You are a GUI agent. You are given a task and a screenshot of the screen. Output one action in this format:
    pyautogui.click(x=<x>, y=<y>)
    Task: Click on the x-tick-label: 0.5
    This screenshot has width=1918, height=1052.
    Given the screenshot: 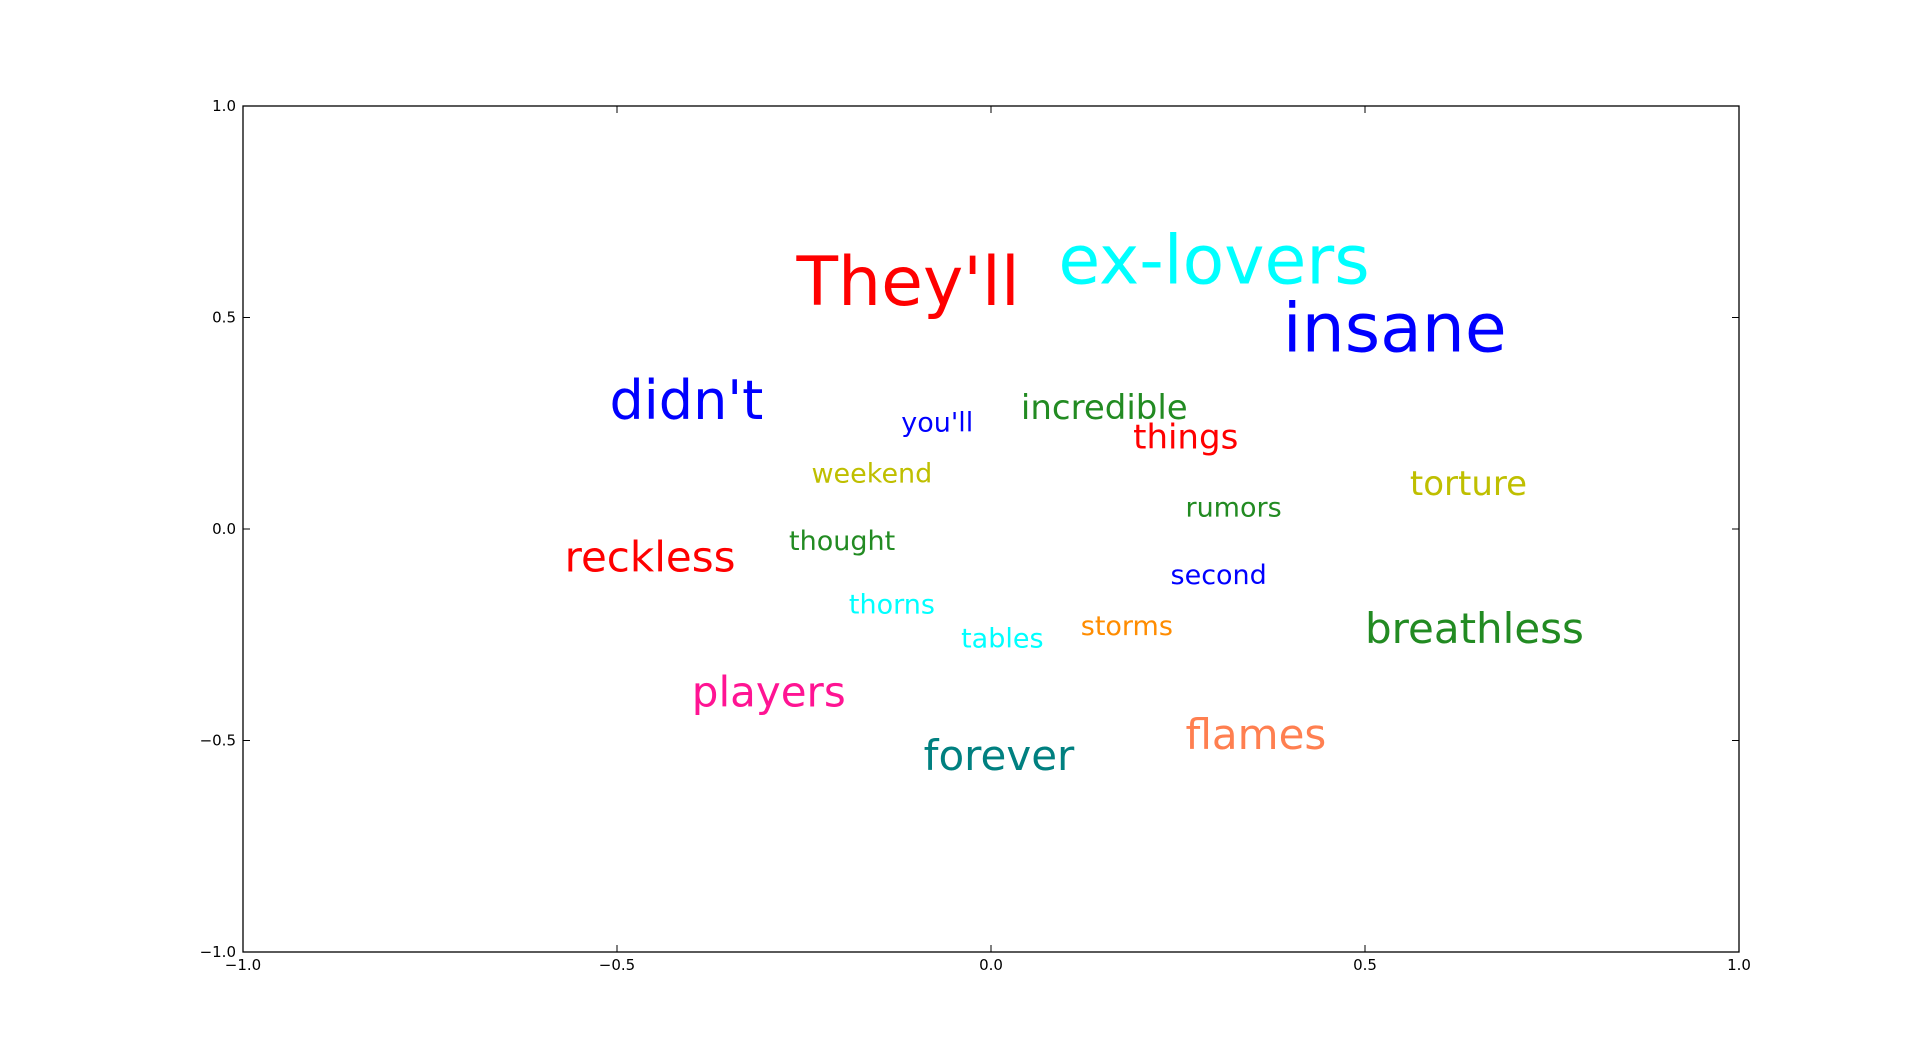 What is the action you would take?
    pyautogui.click(x=1365, y=965)
    